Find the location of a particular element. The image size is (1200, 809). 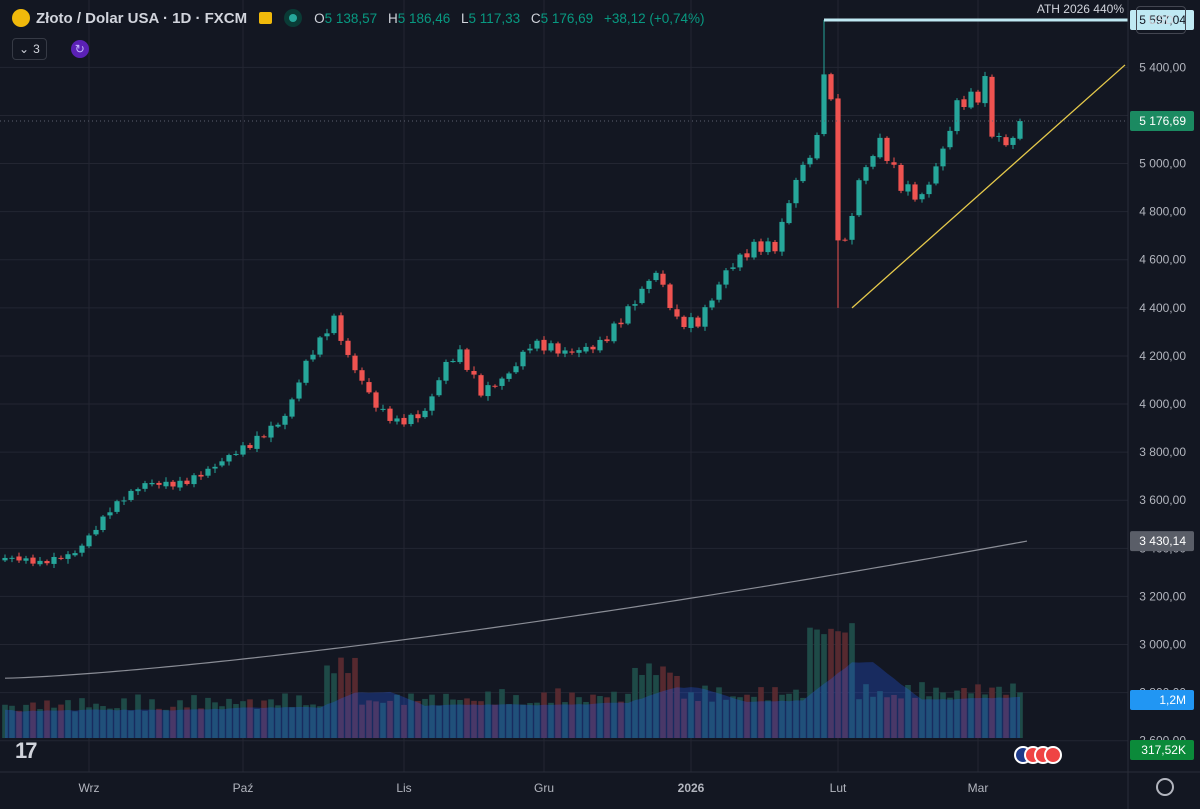

ath-price-tag: 5 597,04 is located at coordinates (1162, 20).